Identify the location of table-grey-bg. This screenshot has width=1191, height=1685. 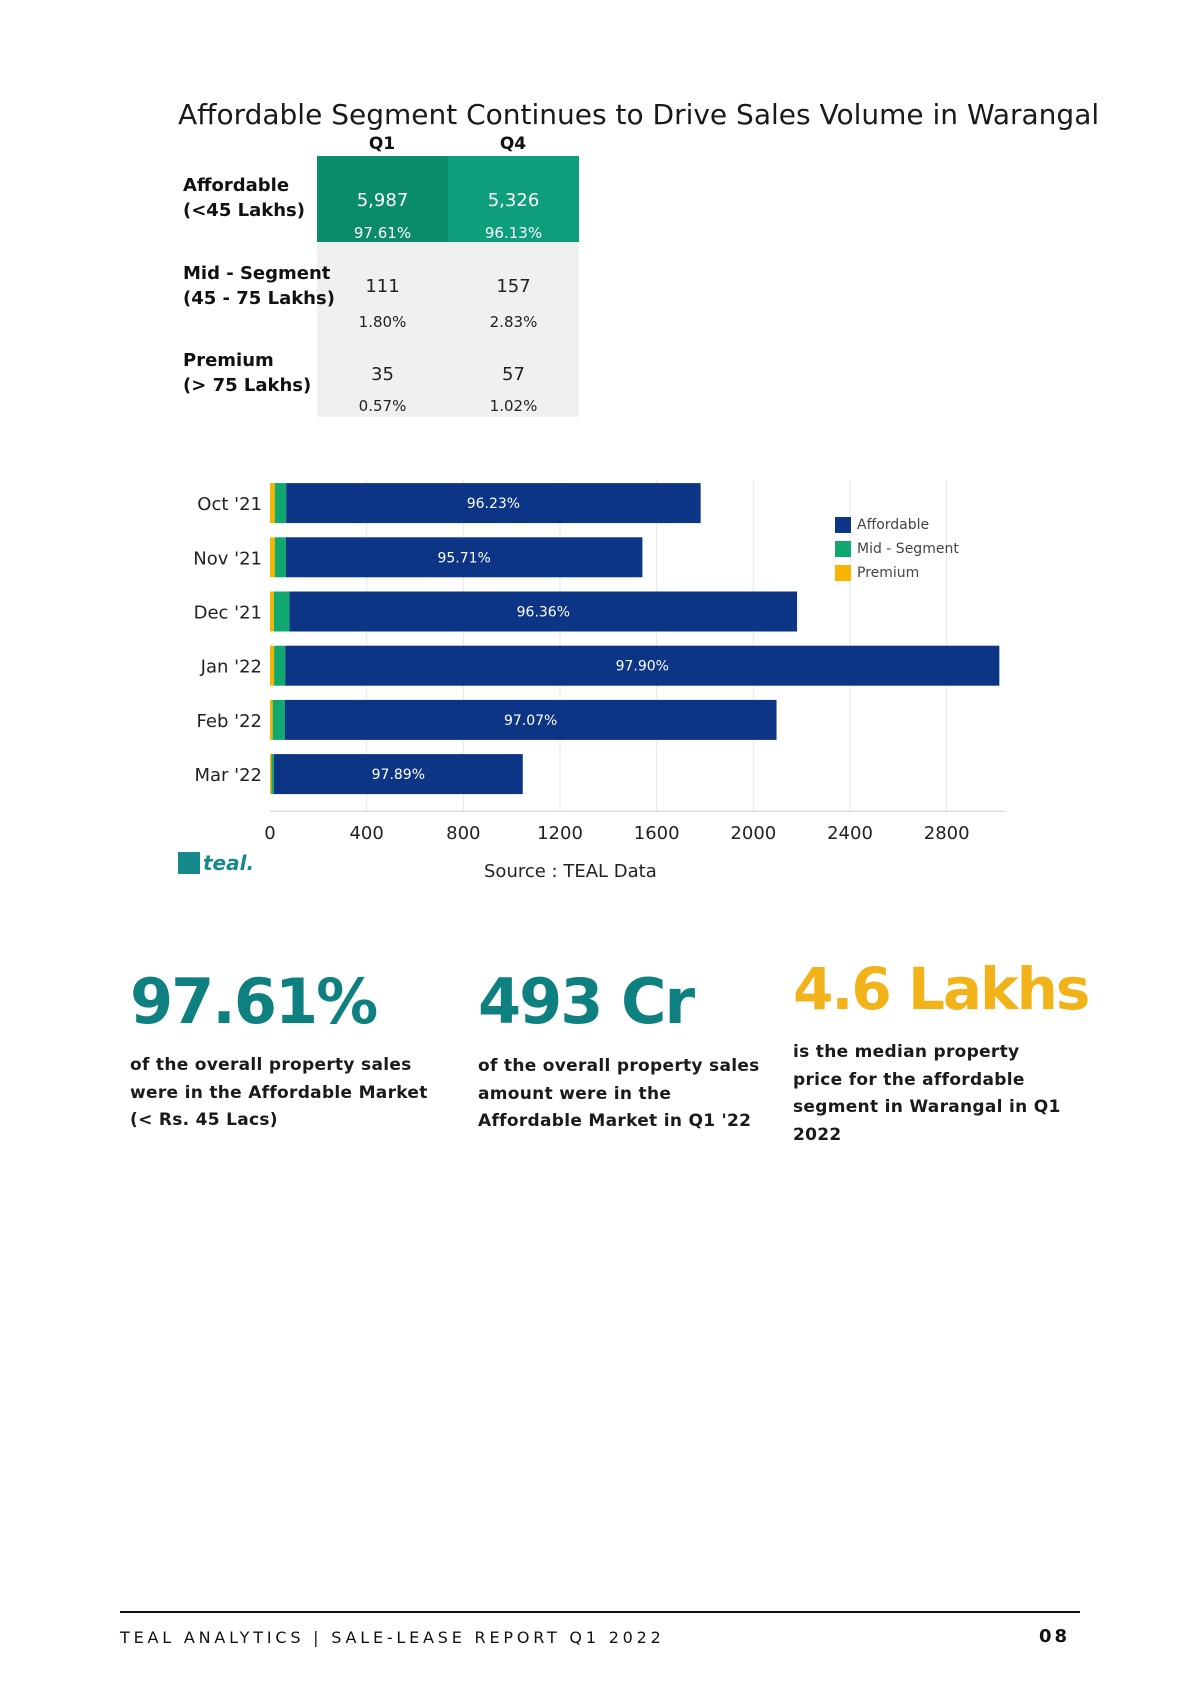
(448, 329).